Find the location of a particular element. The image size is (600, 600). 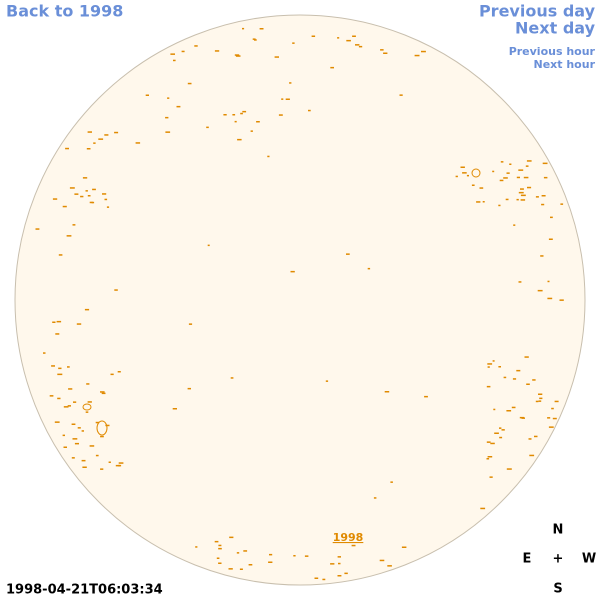

back-link: Back to 1998 is located at coordinates (64, 11).